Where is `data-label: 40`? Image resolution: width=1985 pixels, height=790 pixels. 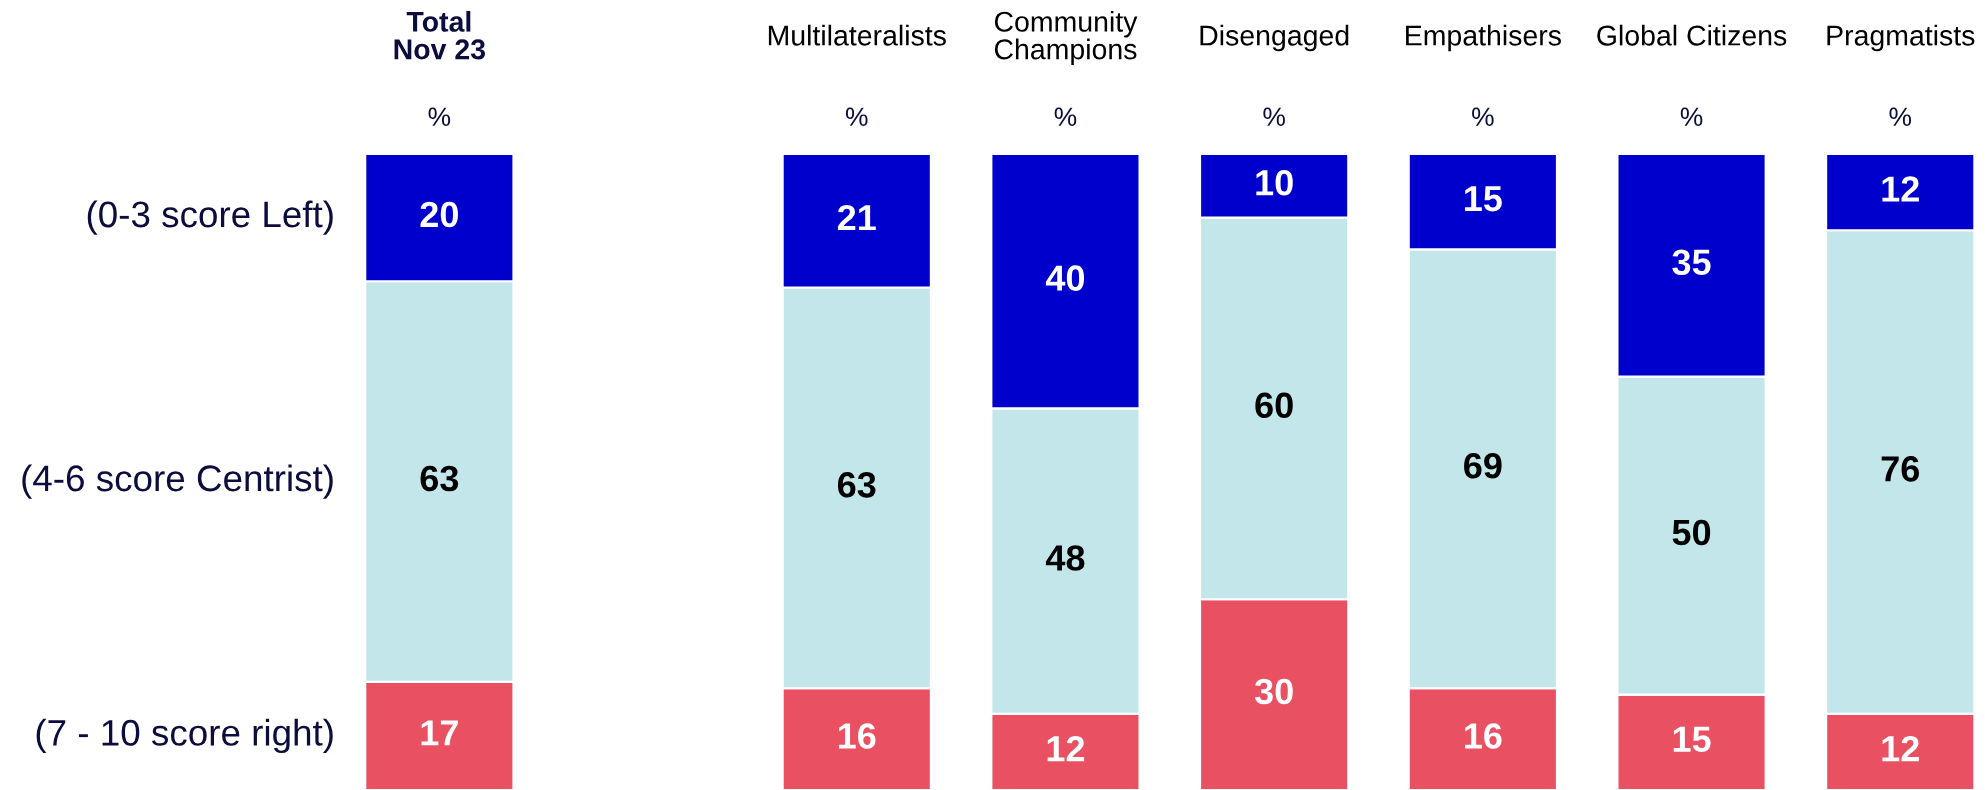
data-label: 40 is located at coordinates (1065, 278).